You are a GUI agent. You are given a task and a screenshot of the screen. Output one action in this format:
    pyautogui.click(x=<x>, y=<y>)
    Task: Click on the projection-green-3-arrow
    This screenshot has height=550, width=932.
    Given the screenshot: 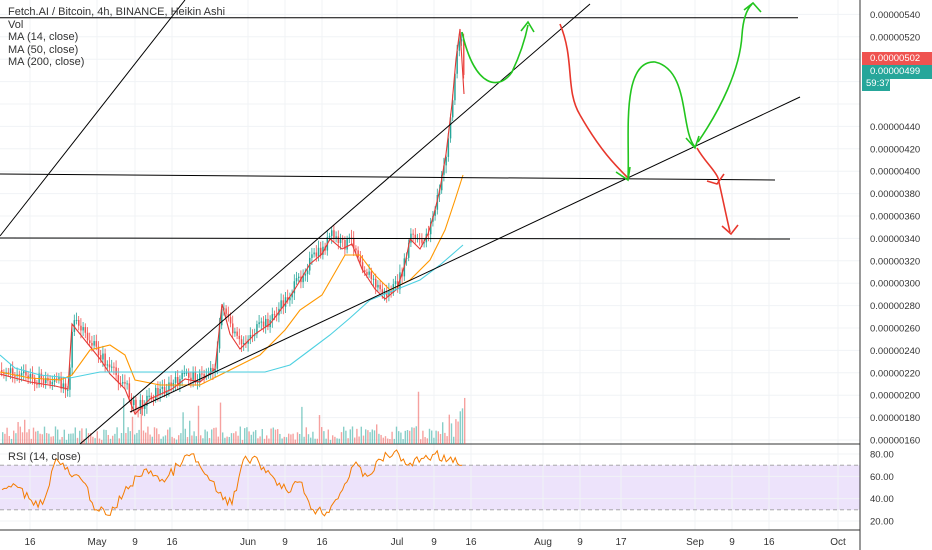 What is the action you would take?
    pyautogui.click(x=752, y=7)
    